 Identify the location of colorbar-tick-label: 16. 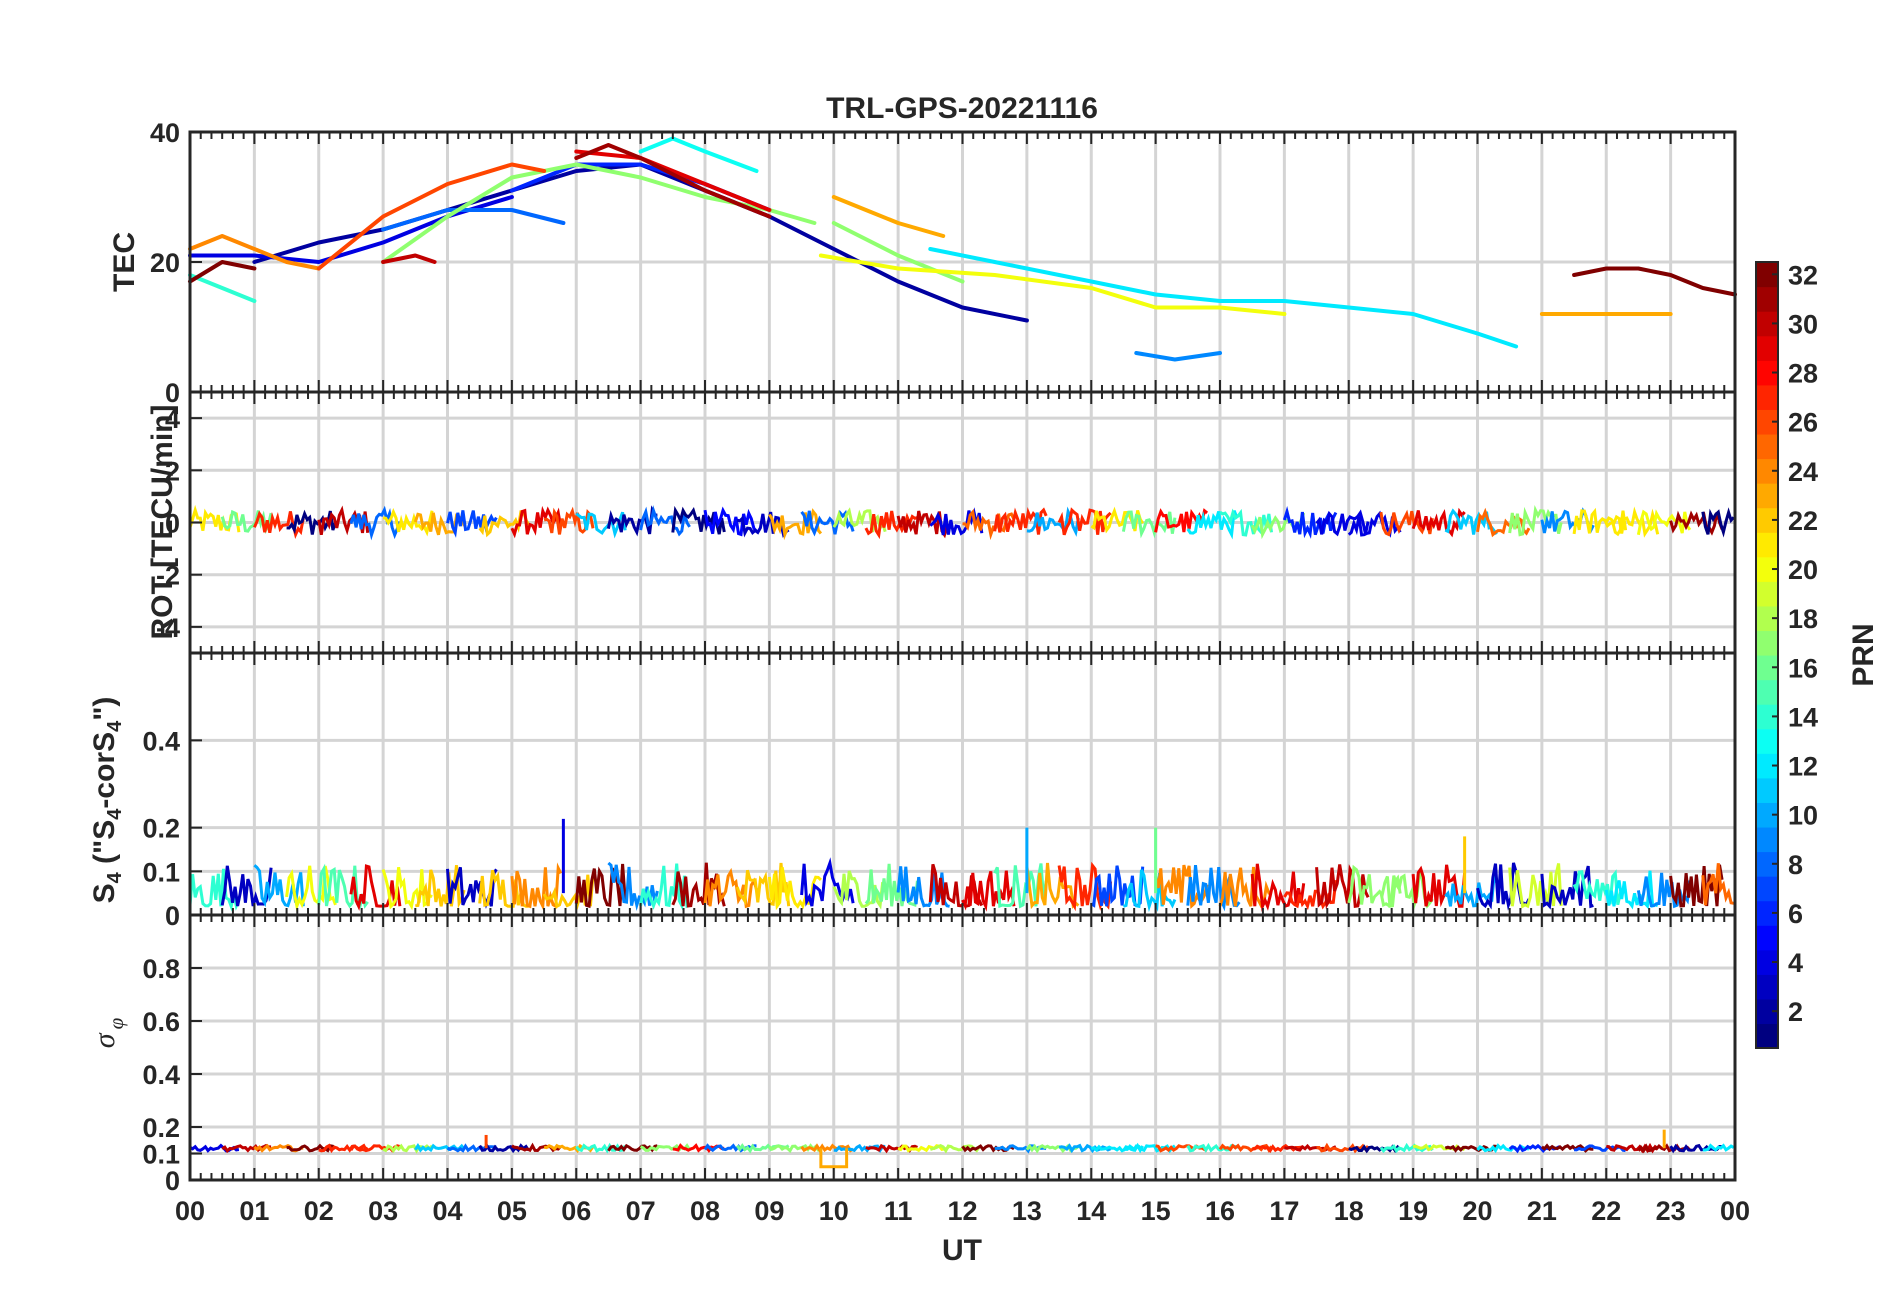
(1803, 668).